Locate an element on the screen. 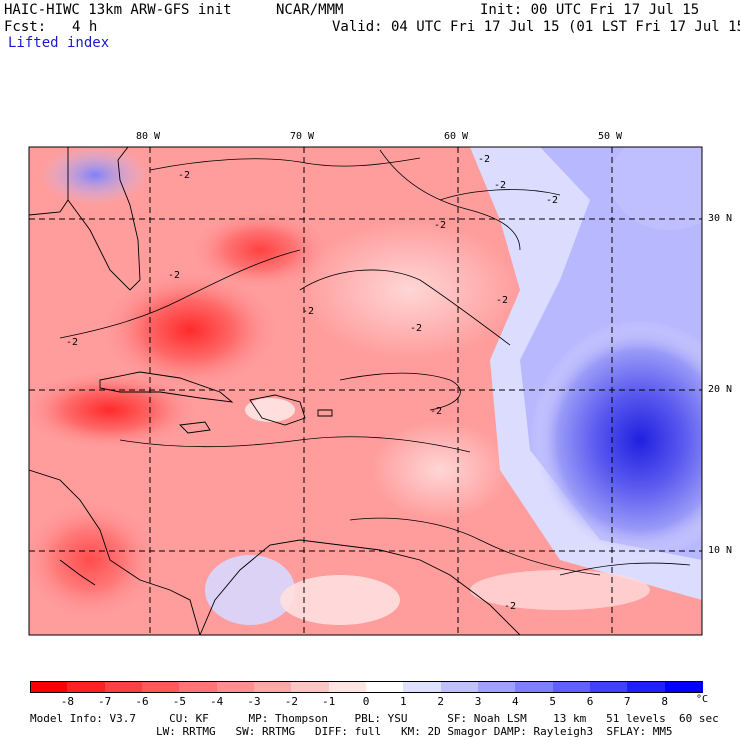 This screenshot has width=740, height=740. colorbar-tick-label: 0 is located at coordinates (366, 701).